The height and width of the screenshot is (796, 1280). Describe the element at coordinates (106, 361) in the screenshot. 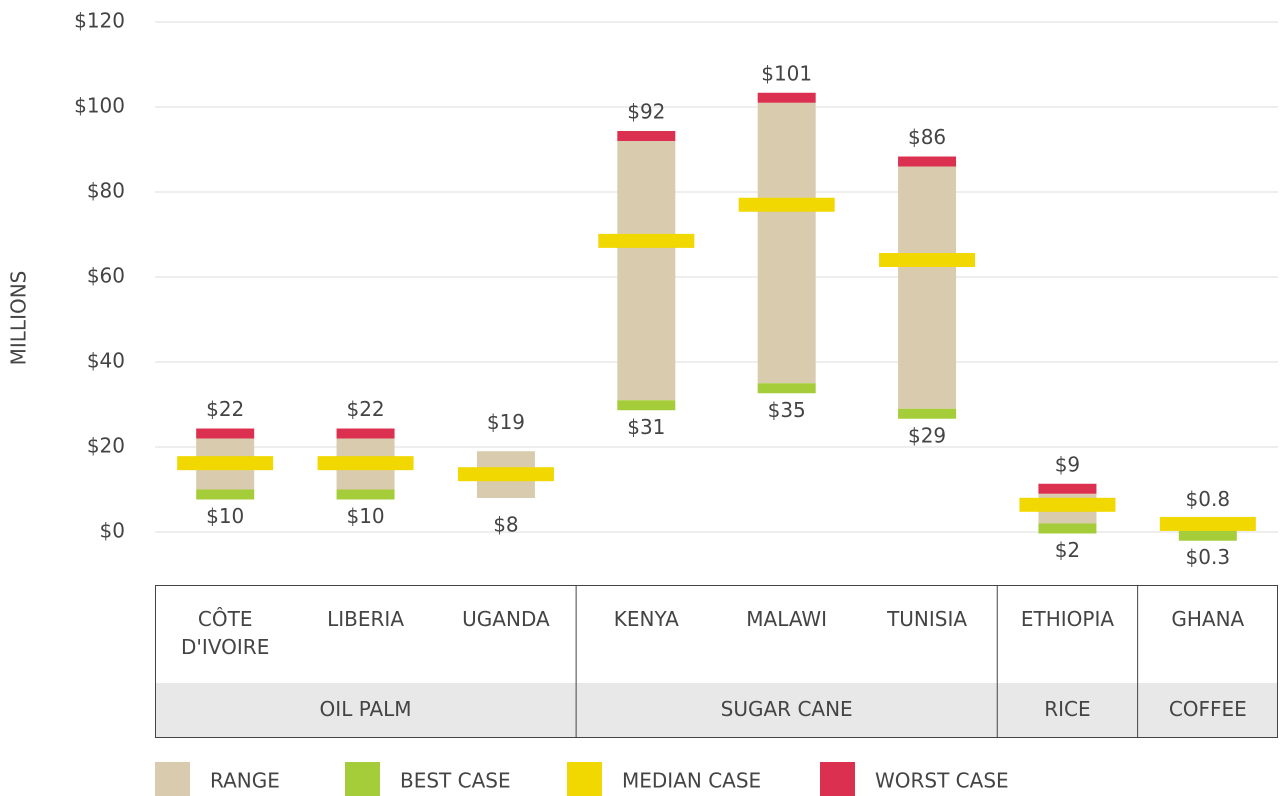

I see `y-tick-label: $40` at that location.